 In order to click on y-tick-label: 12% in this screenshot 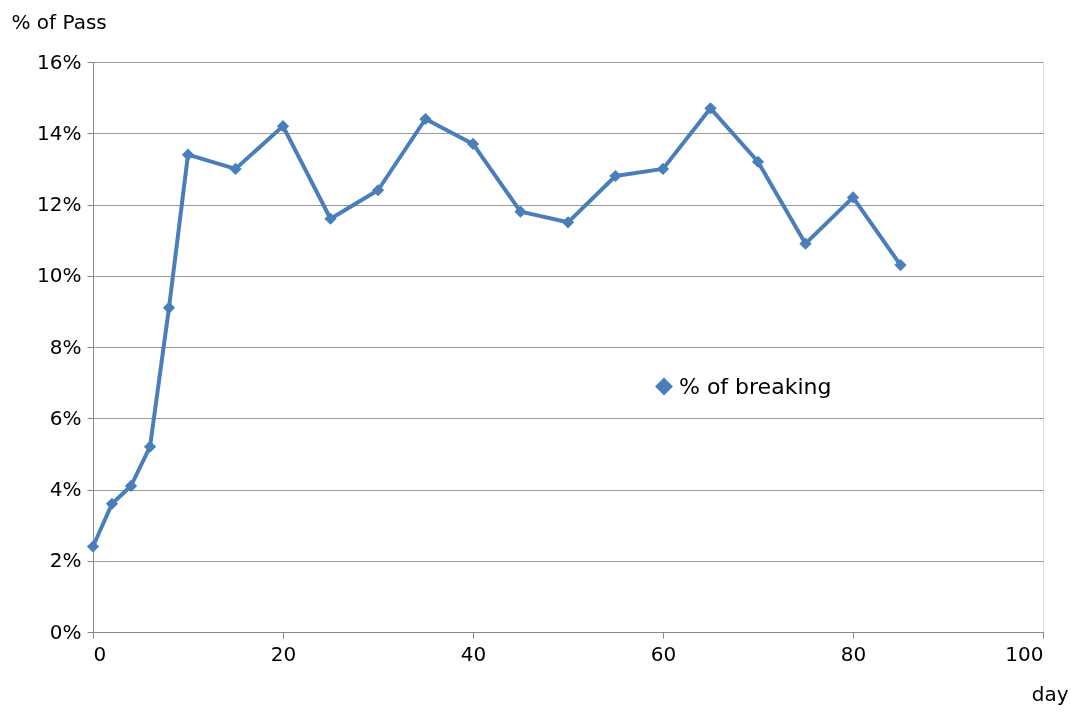, I will do `click(59, 204)`.